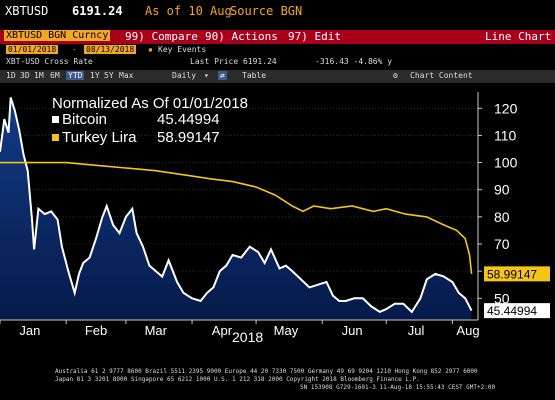 The image size is (555, 400). What do you see at coordinates (97, 11) in the screenshot?
I see `price-label: 6191.24` at bounding box center [97, 11].